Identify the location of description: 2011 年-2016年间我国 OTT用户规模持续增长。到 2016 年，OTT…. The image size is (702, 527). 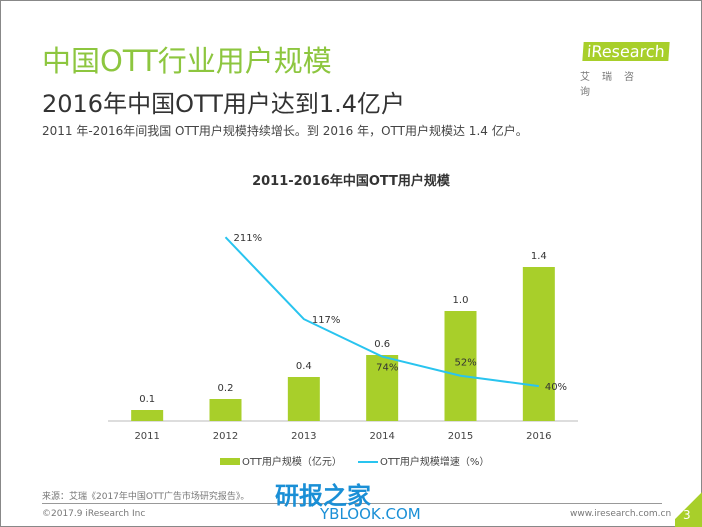
(285, 131).